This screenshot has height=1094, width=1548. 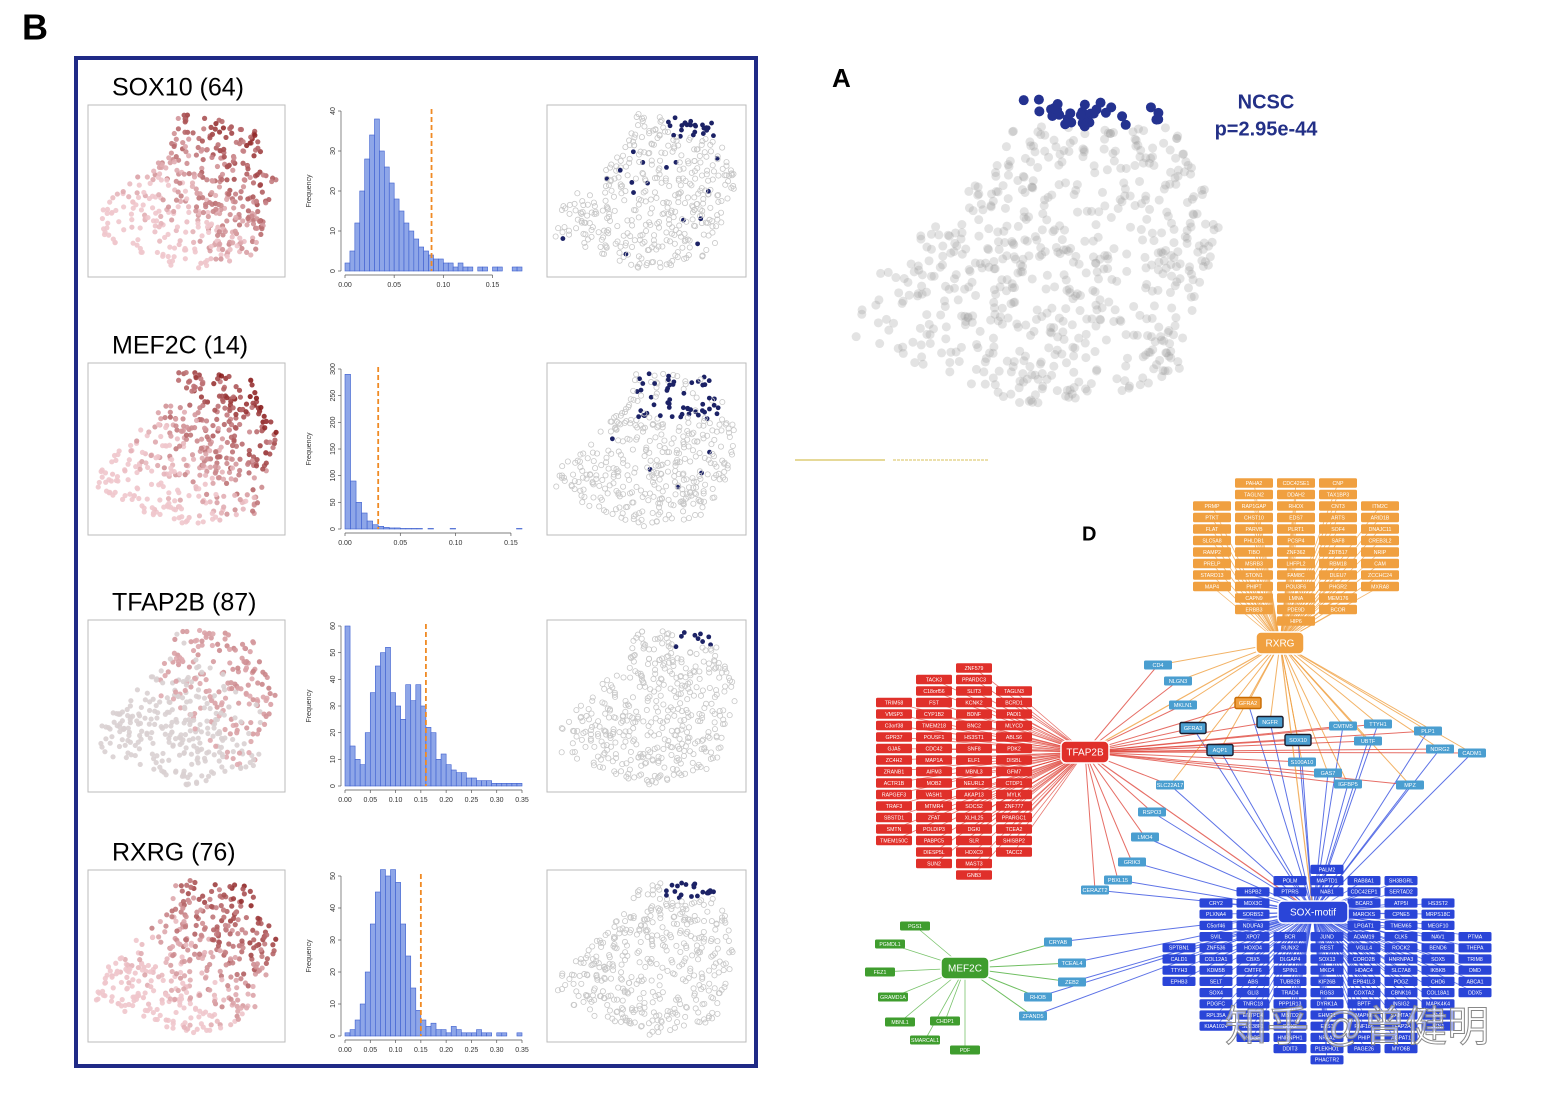 I want to click on gene-label: GRAMD1A, so click(x=893, y=998).